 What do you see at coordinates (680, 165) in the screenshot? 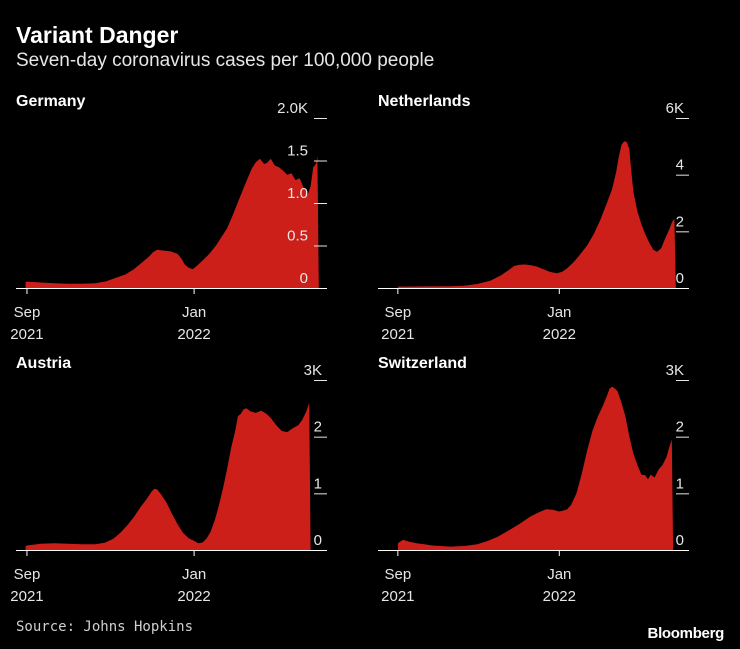
I see `netherlands-y-tick-label: 4` at bounding box center [680, 165].